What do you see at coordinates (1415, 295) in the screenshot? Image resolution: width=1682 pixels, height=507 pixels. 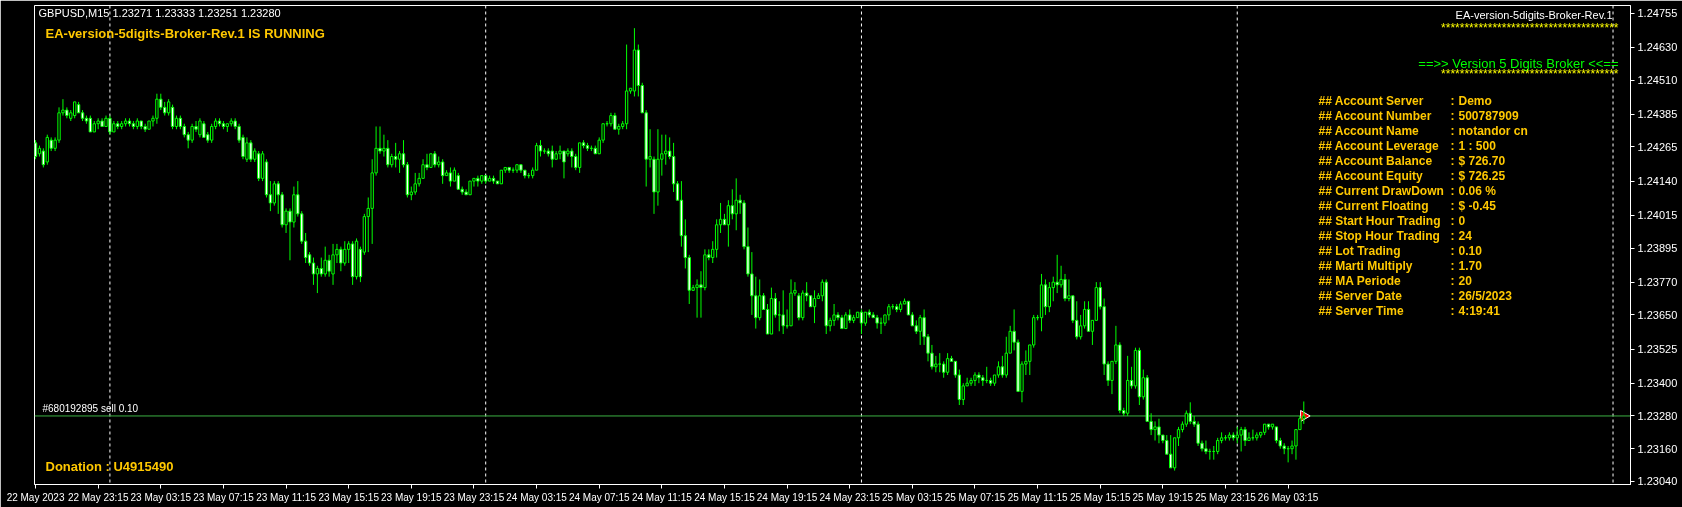 I see `text: ## Server Date : 26/5/2023` at bounding box center [1415, 295].